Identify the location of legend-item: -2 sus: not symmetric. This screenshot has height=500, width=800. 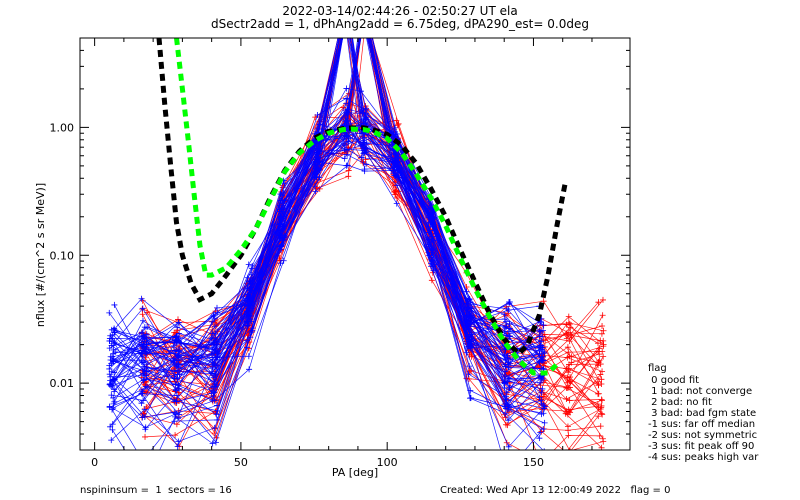
(702, 435).